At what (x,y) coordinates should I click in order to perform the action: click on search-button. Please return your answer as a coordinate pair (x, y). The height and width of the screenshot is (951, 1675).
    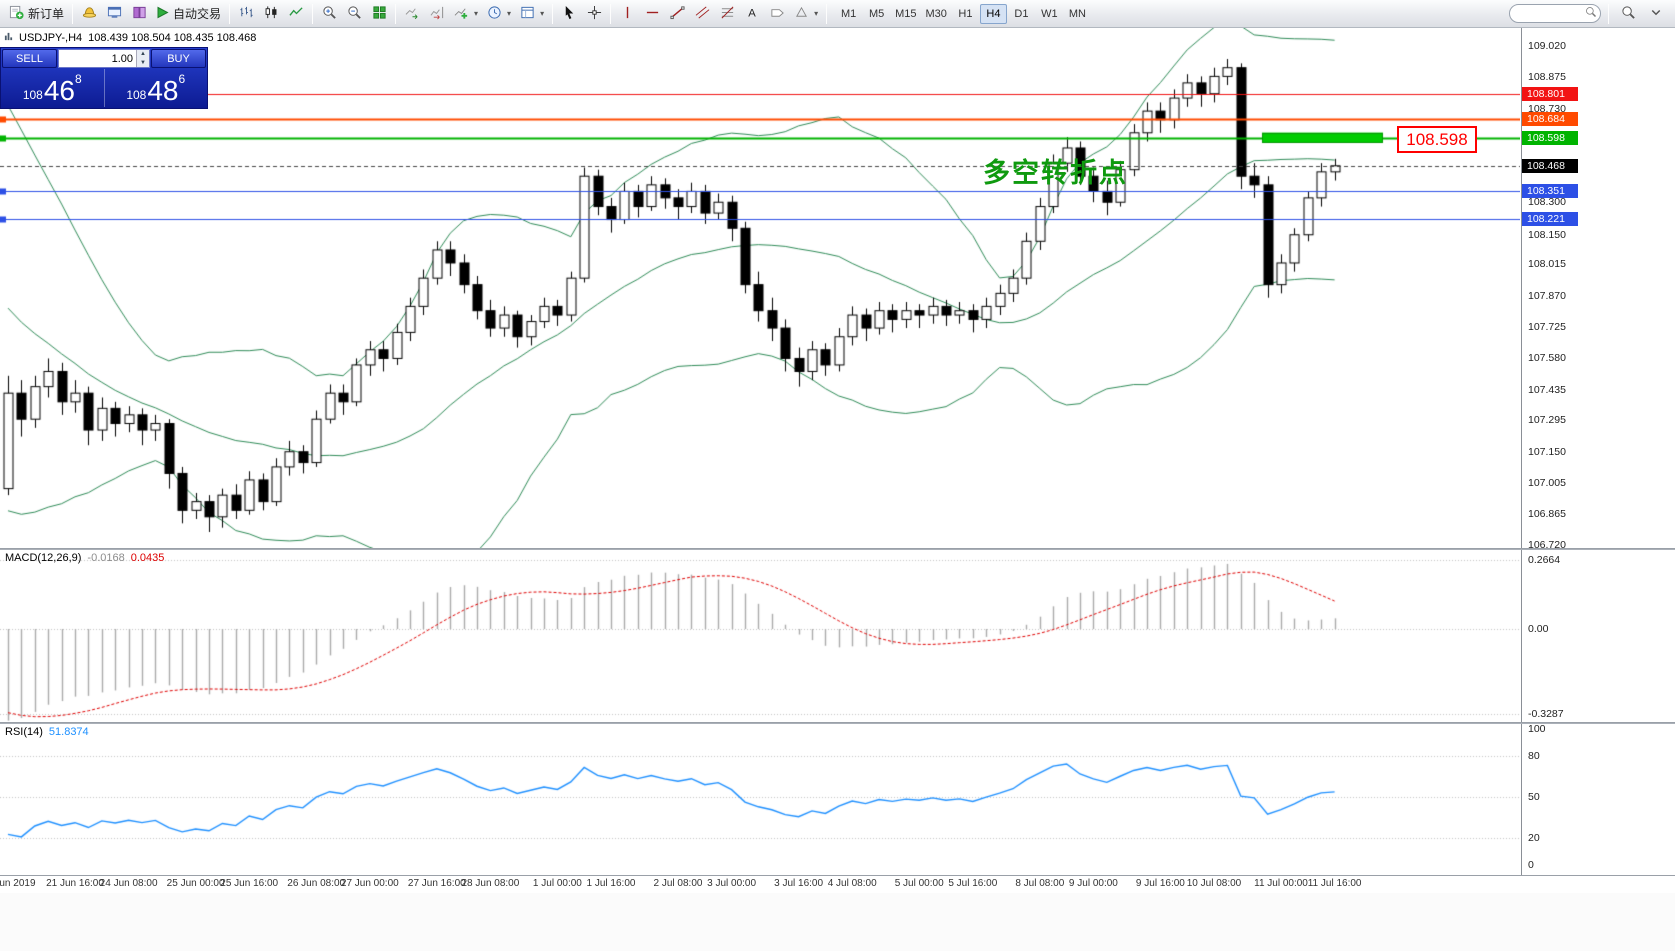
    Looking at the image, I should click on (1628, 14).